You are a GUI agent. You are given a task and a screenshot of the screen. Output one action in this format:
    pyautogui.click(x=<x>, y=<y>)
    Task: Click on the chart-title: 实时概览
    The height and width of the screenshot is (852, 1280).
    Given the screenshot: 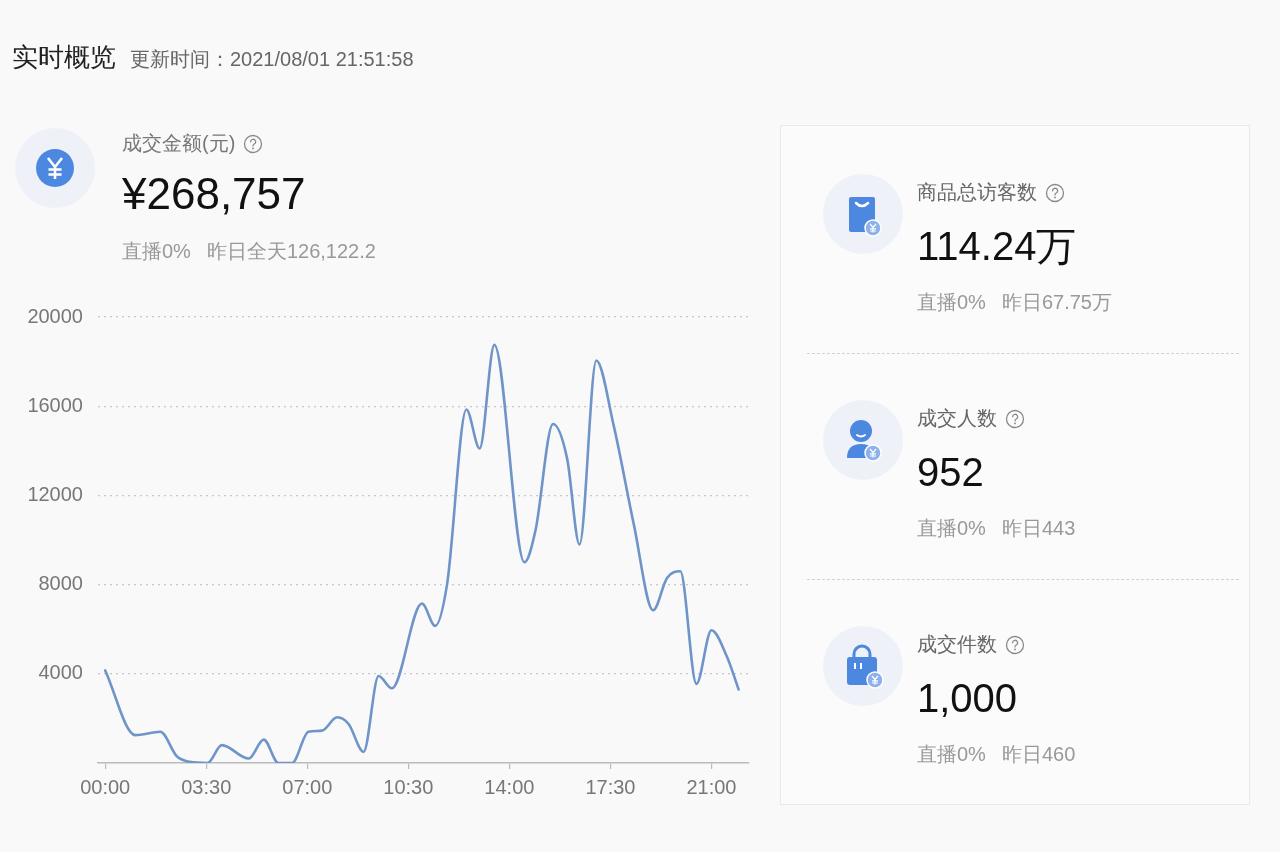 What is the action you would take?
    pyautogui.click(x=64, y=57)
    